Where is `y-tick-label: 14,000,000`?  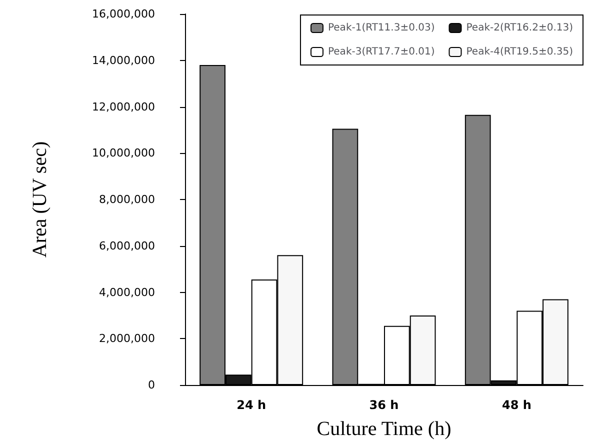
y-tick-label: 14,000,000 is located at coordinates (123, 60).